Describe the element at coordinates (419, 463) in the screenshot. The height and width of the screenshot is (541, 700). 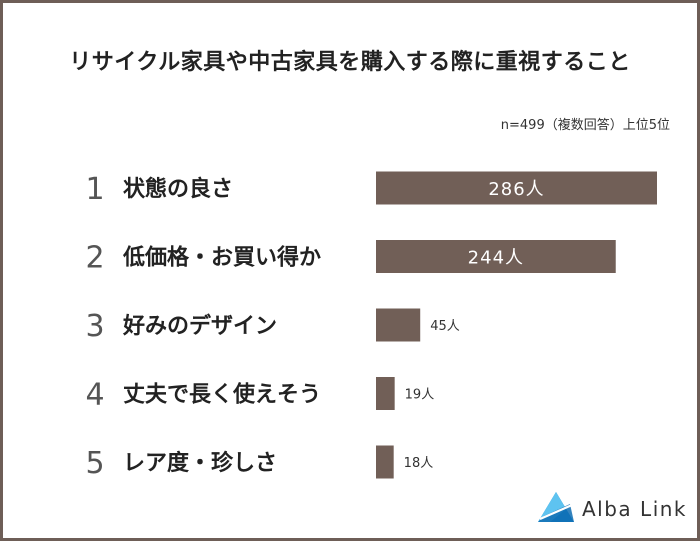
I see `value-label: 18人` at that location.